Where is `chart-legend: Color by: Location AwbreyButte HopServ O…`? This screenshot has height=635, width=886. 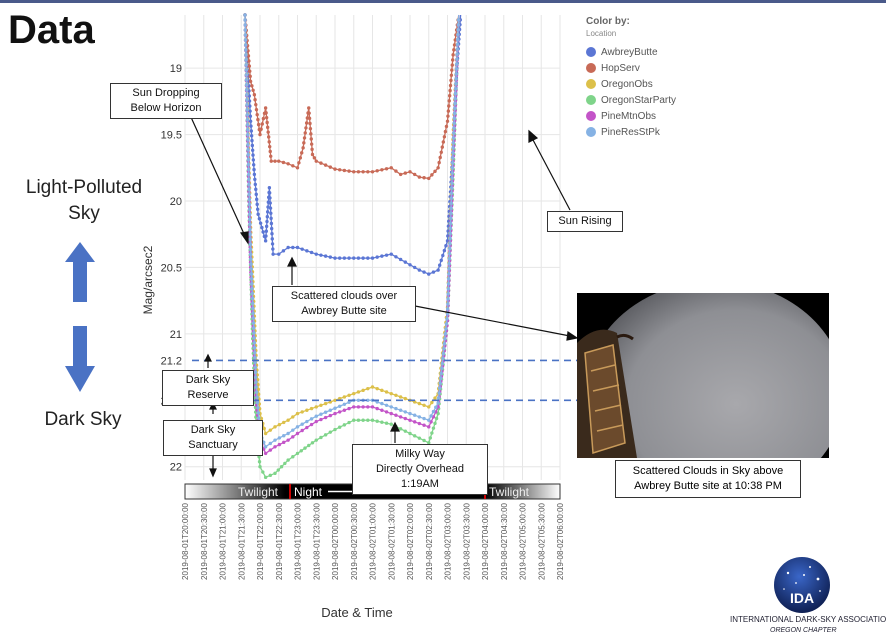
chart-legend: Color by: Location AwbreyButte HopServ O… is located at coordinates (631, 78).